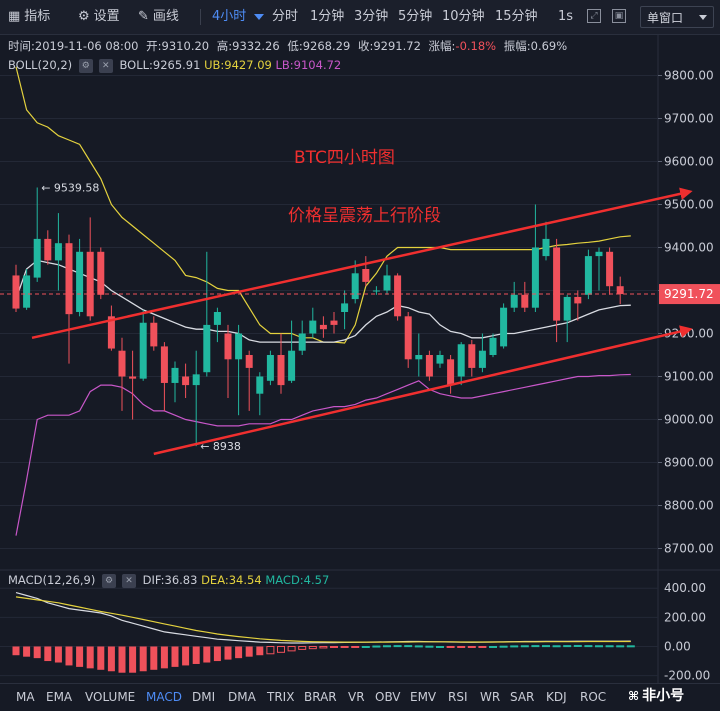  Describe the element at coordinates (158, 17) in the screenshot. I see `draw-button: ✎ 画线` at that location.